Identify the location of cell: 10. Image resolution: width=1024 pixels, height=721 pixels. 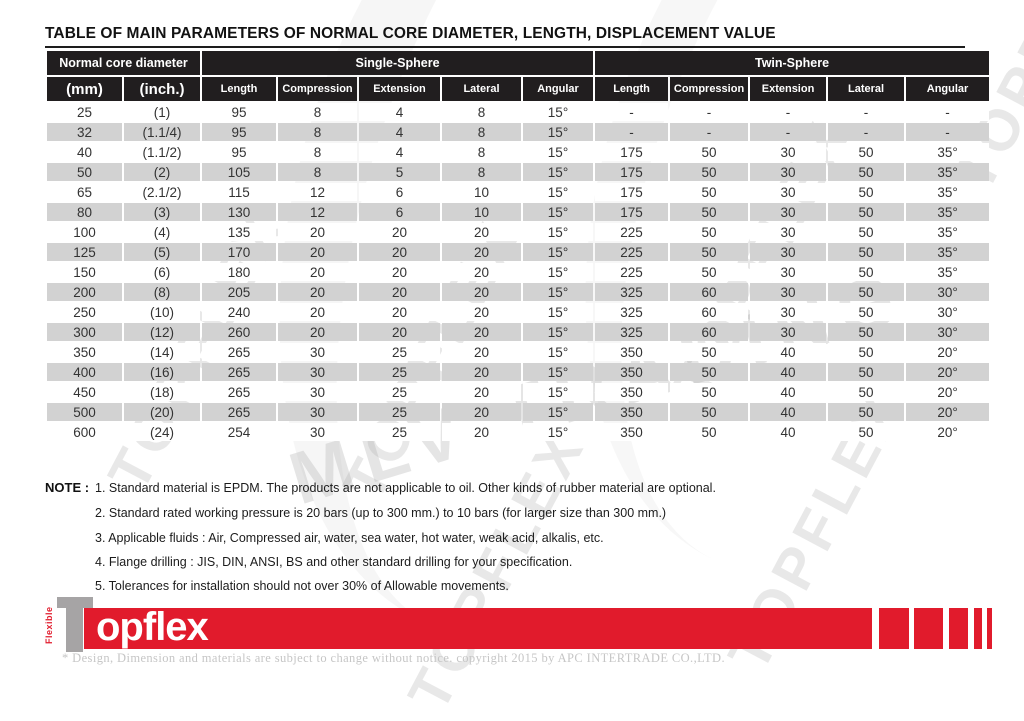
(481, 192).